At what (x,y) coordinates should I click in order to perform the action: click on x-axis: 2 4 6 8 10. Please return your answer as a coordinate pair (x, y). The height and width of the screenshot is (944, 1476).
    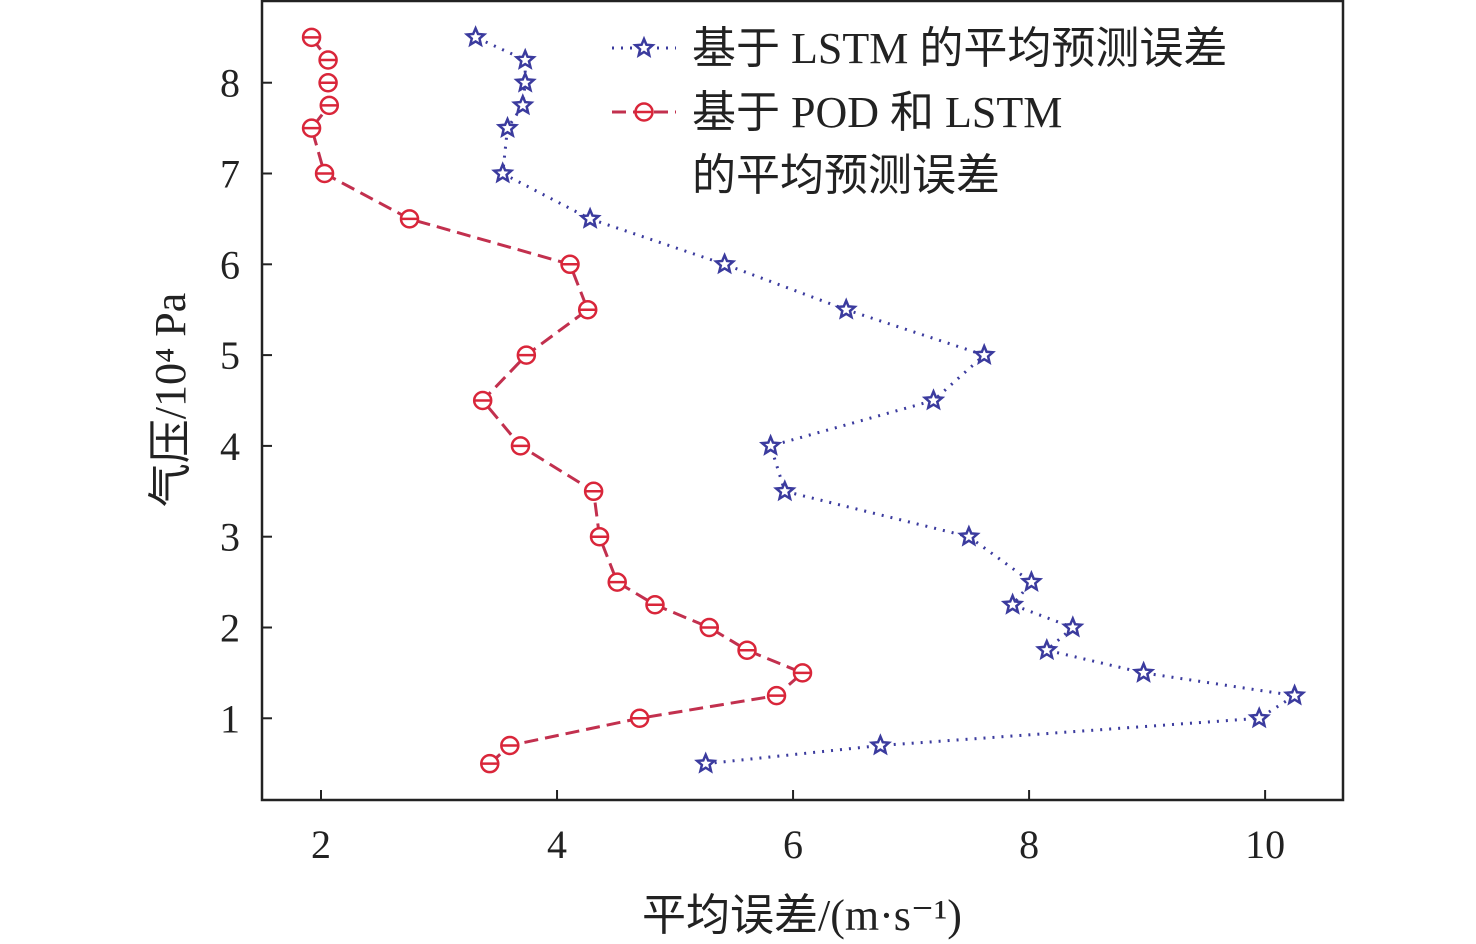
    Looking at the image, I should click on (798, 828).